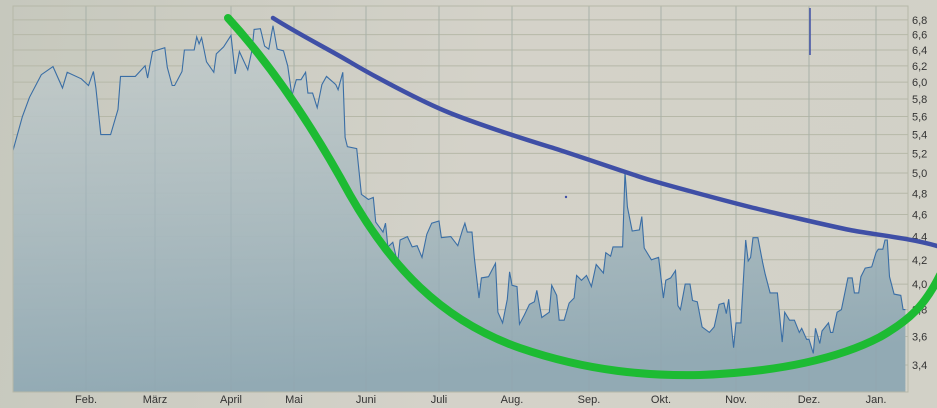  Describe the element at coordinates (919, 366) in the screenshot. I see `y-tick-label: 3,4` at that location.